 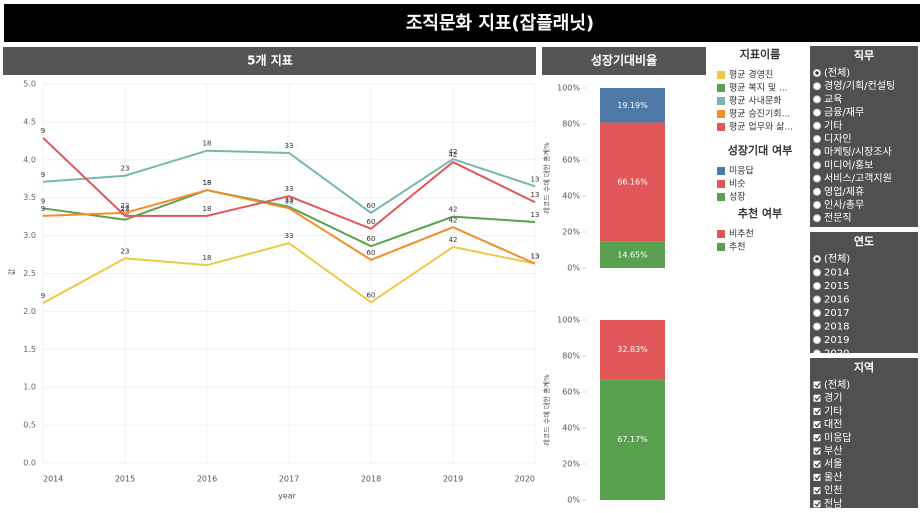 What do you see at coordinates (858, 152) in the screenshot?
I see `filter-option: 마케팅/시장조사` at bounding box center [858, 152].